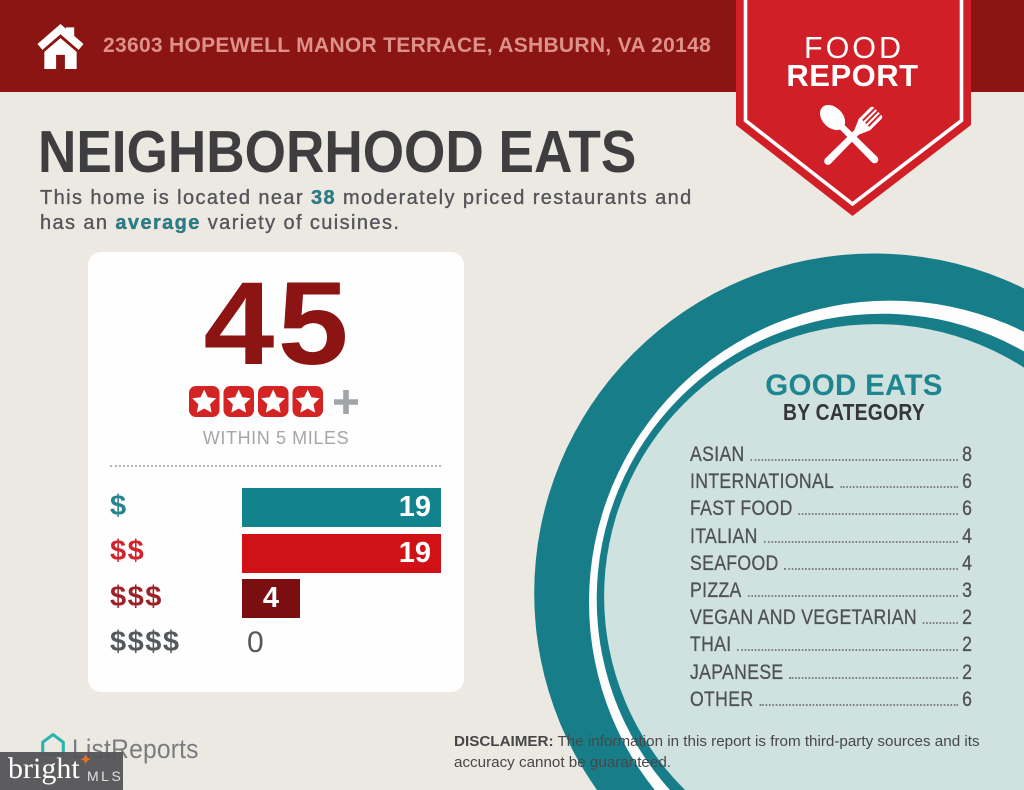  Describe the element at coordinates (854, 48) in the screenshot. I see `svg-text: FOOD` at that location.